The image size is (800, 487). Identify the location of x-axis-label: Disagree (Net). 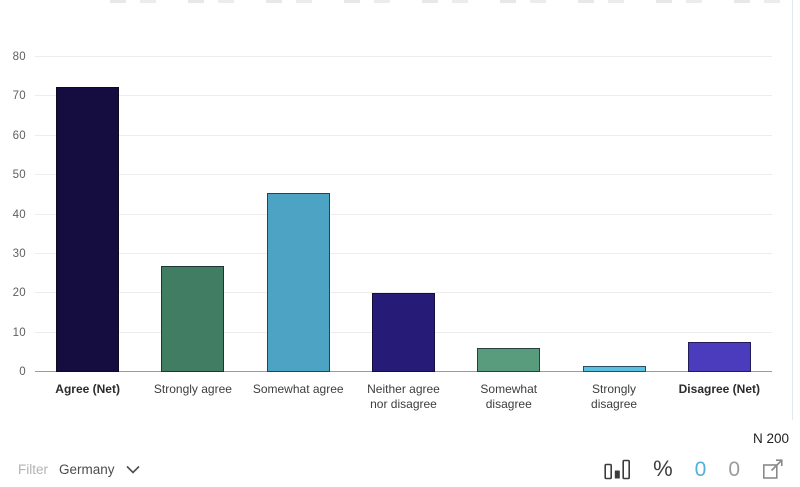
(719, 389).